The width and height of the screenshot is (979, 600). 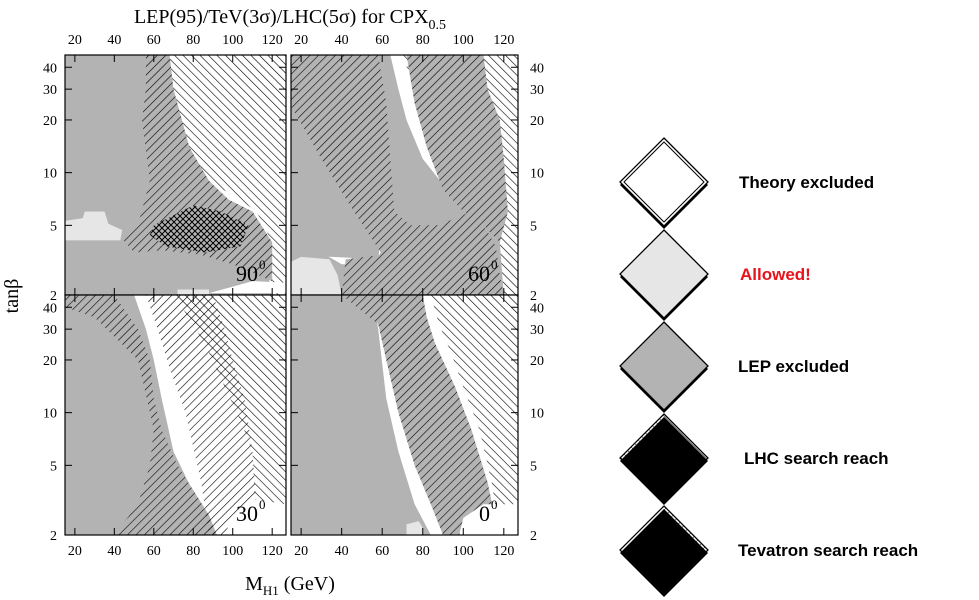 I want to click on panel-label: 90, so click(x=247, y=273).